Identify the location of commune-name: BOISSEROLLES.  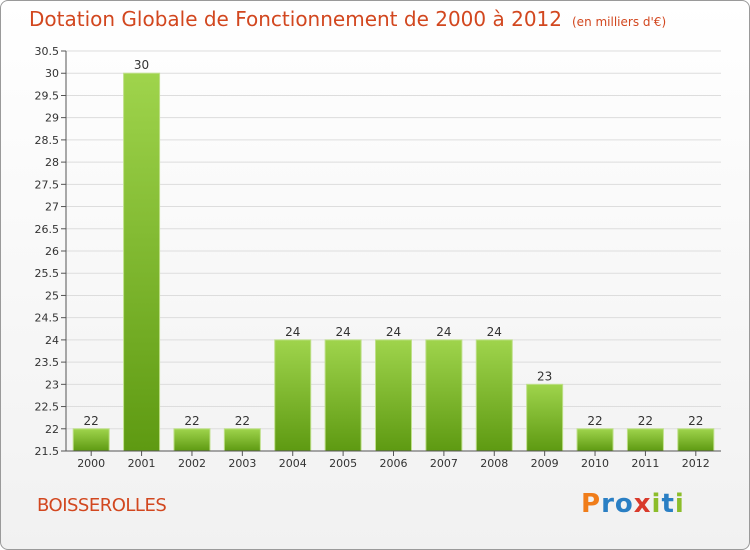
(102, 505).